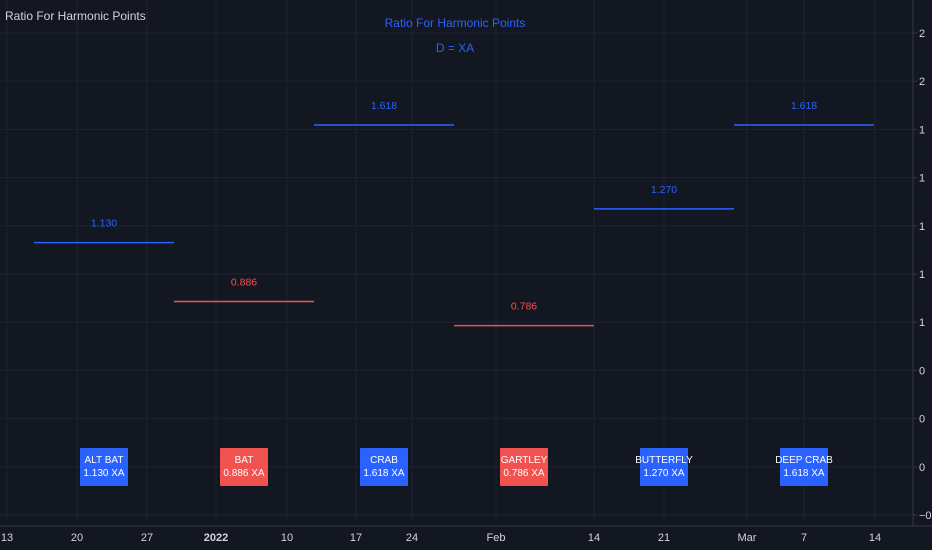  I want to click on x-tick-label: 10, so click(287, 538).